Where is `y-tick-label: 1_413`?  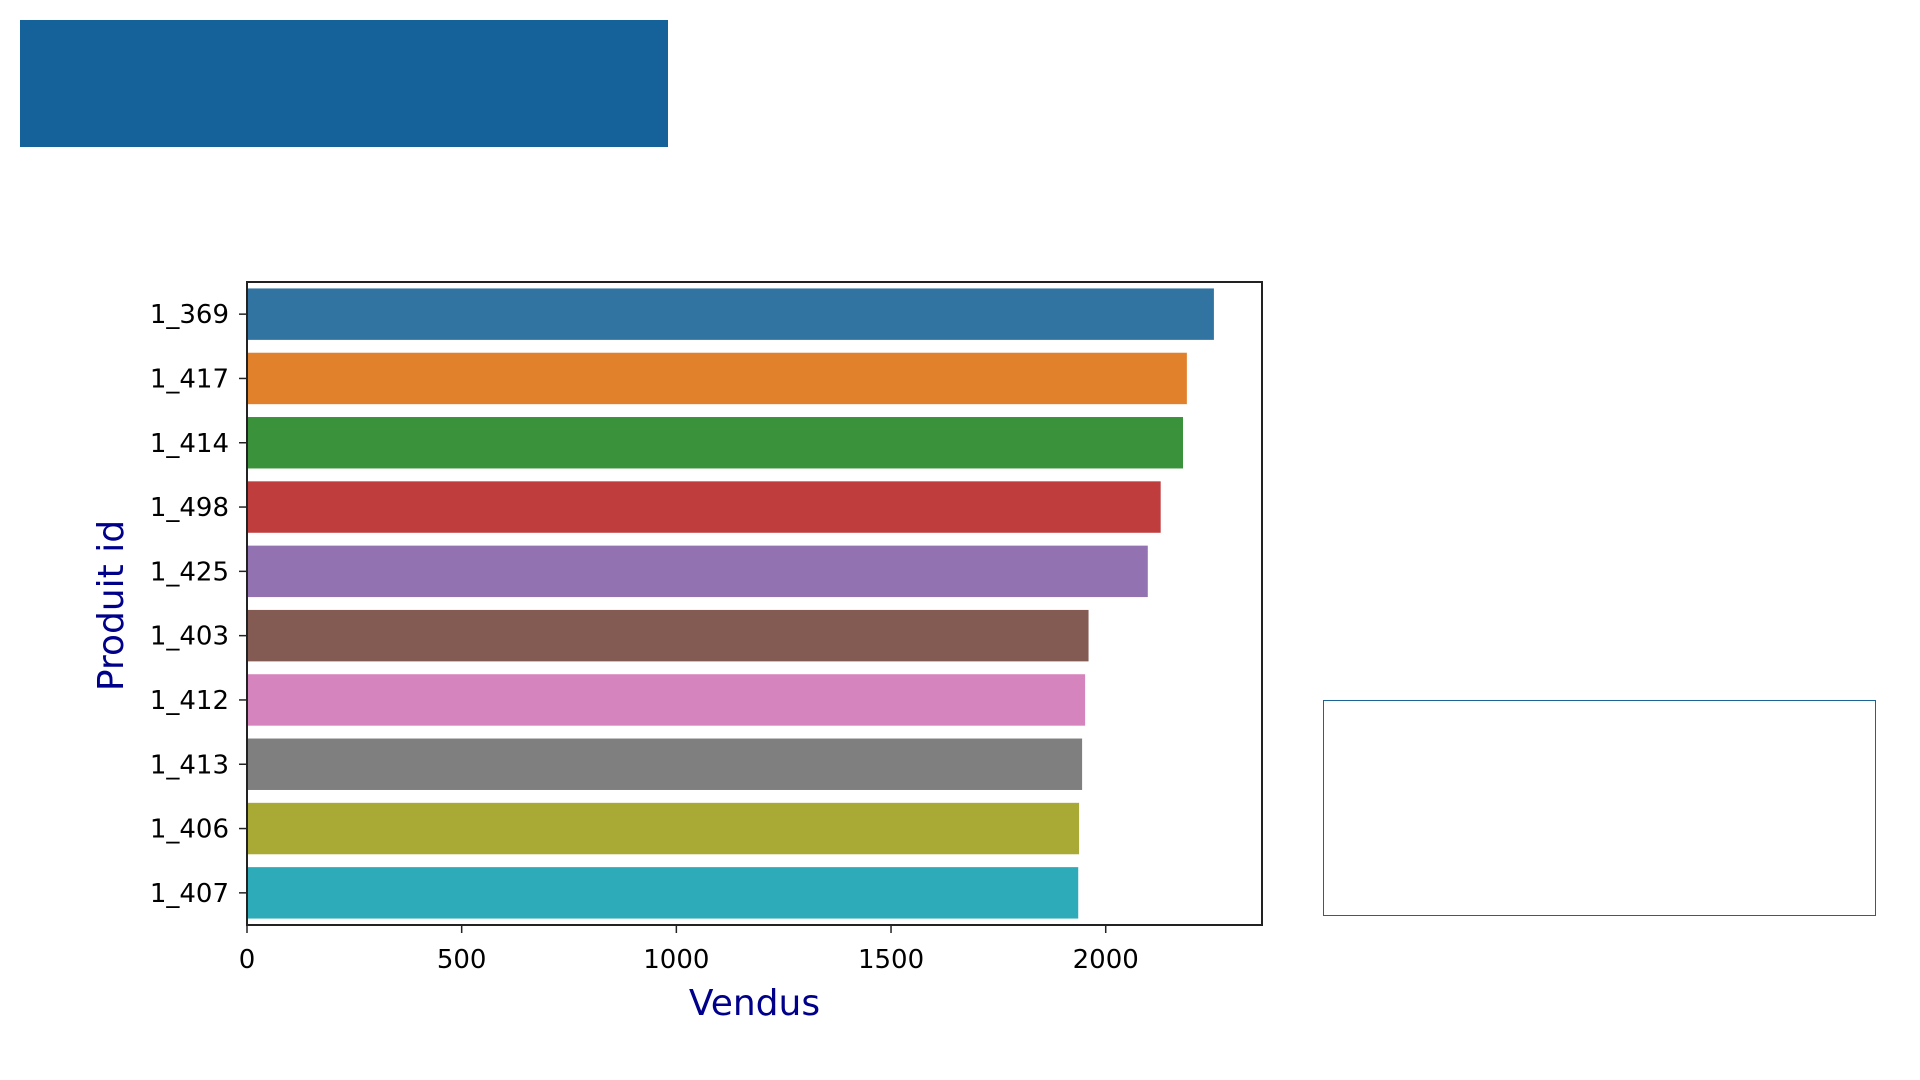 y-tick-label: 1_413 is located at coordinates (189, 765).